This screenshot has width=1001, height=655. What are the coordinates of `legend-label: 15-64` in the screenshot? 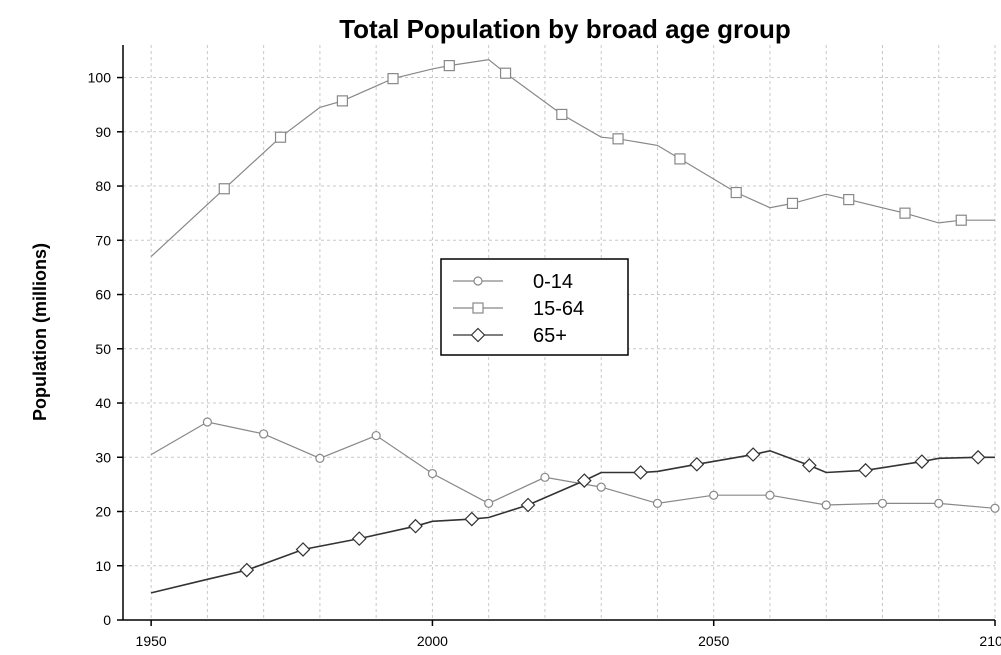 It's located at (558, 309).